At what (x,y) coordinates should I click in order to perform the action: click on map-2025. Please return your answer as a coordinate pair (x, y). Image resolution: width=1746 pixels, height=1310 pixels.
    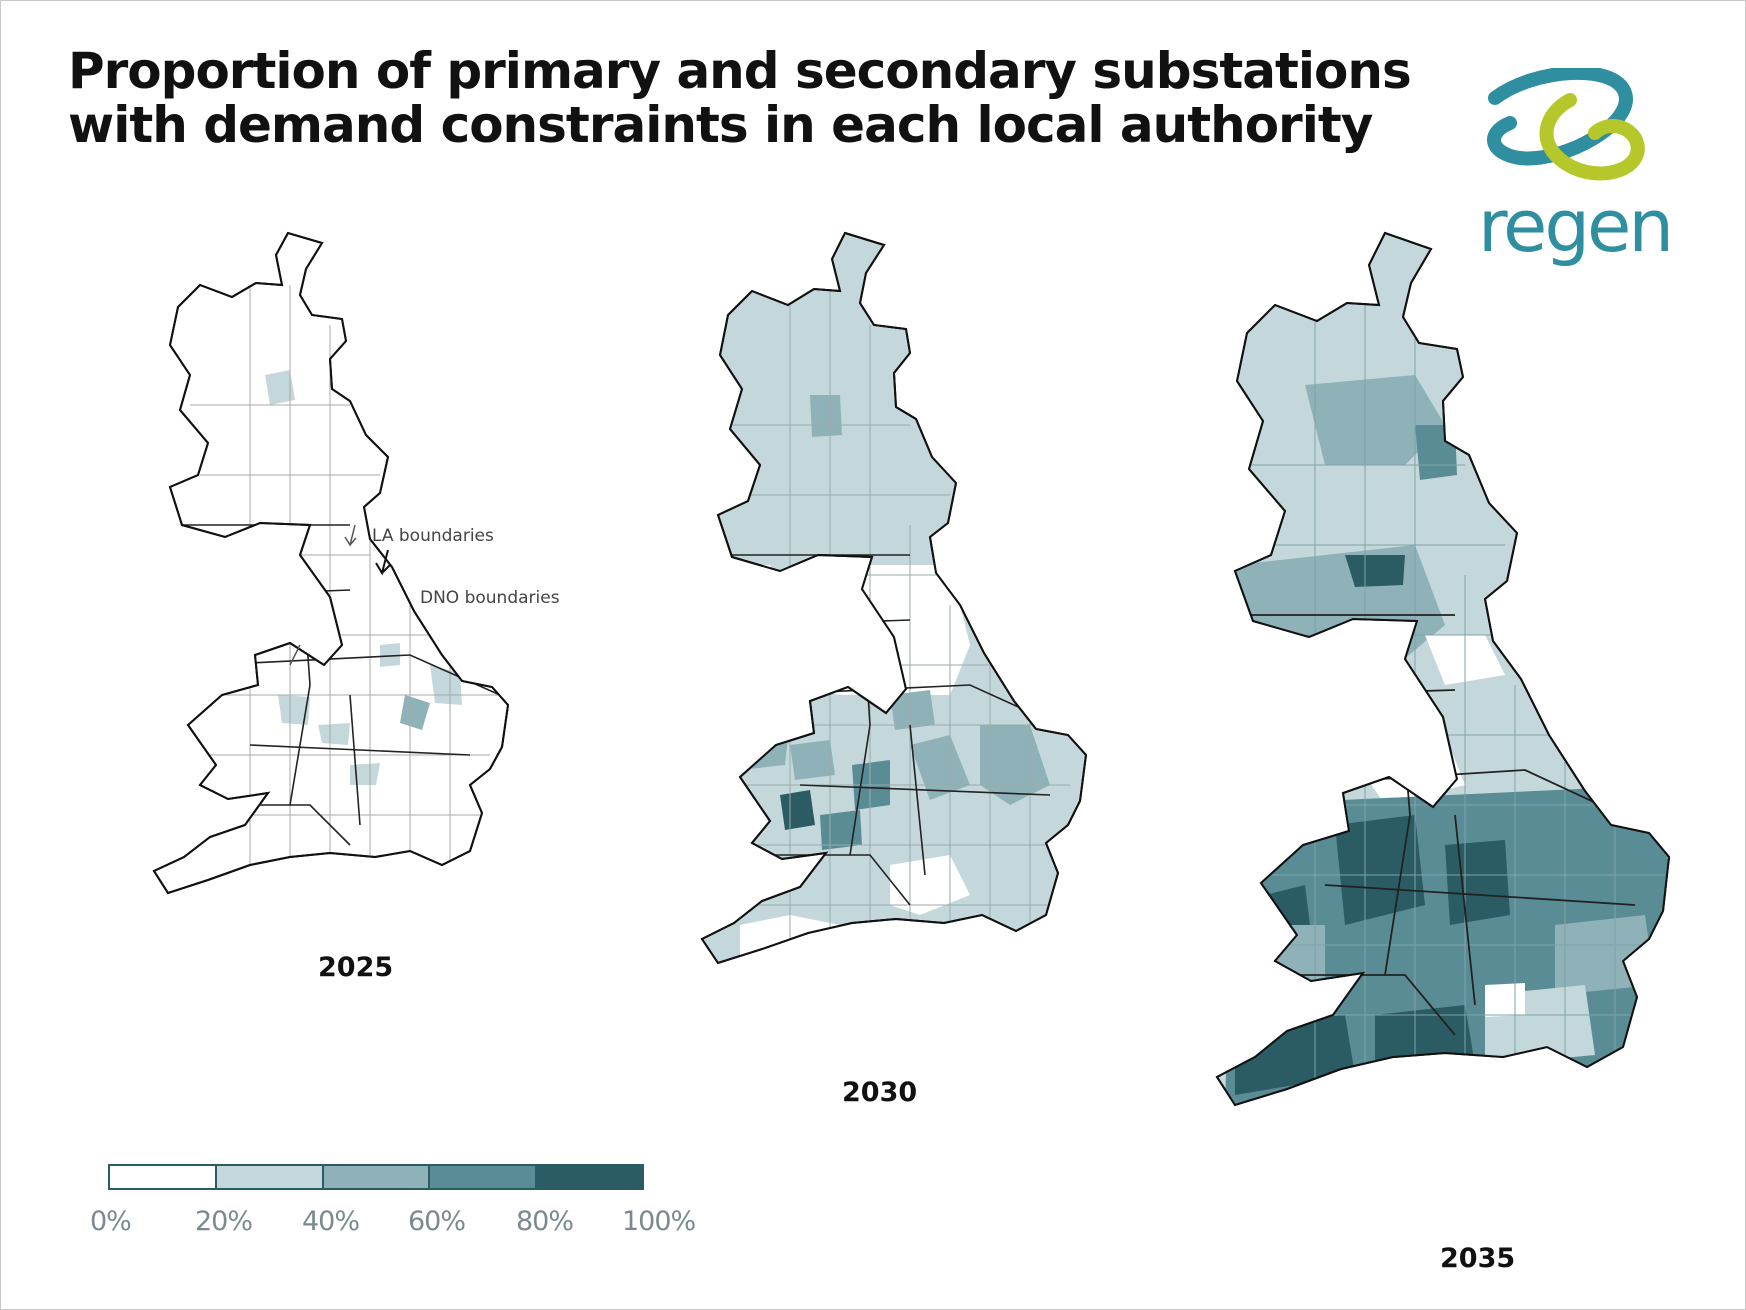
    Looking at the image, I should click on (331, 563).